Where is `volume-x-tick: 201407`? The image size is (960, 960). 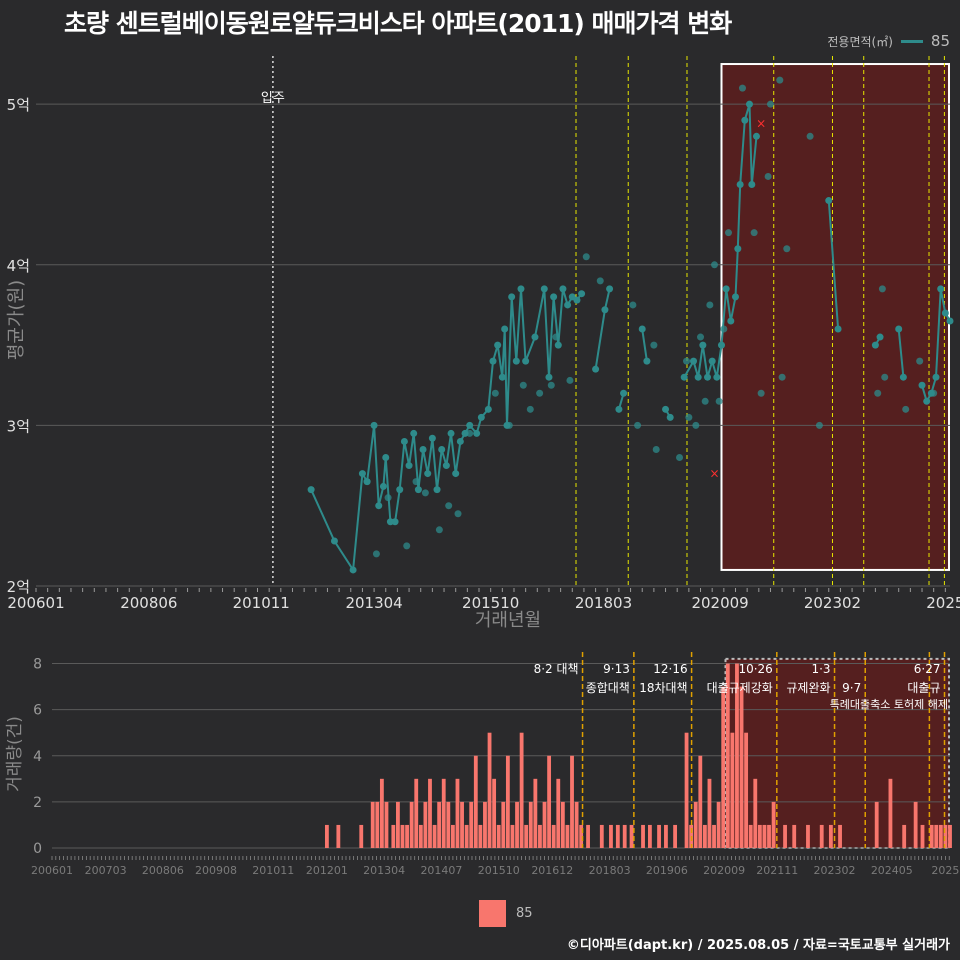
volume-x-tick: 201407 is located at coordinates (441, 870).